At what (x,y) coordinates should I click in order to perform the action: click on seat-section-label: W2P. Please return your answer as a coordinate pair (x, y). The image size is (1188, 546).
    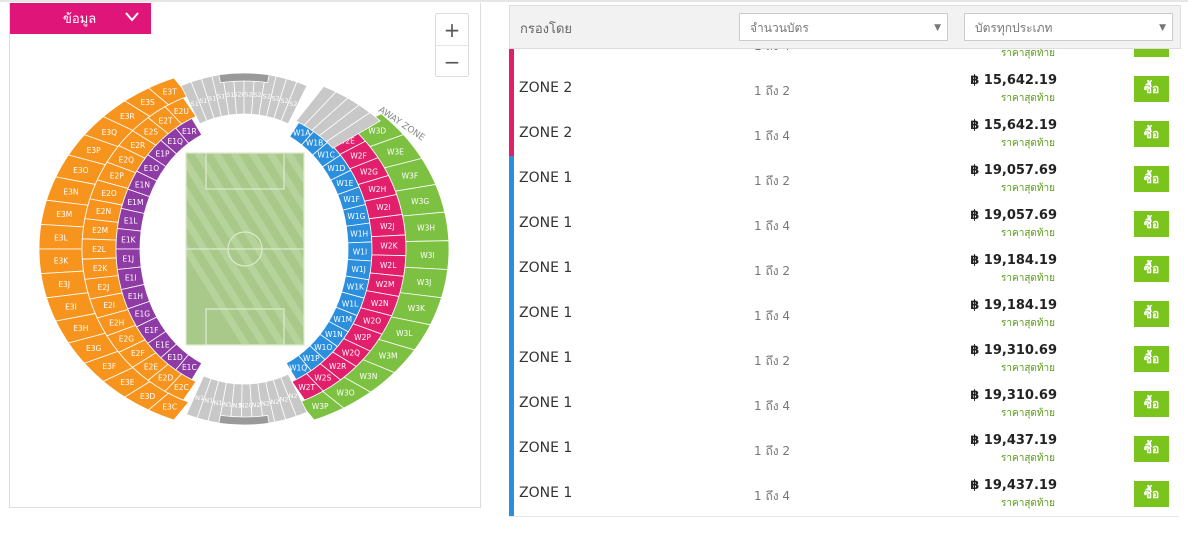
    Looking at the image, I should click on (362, 337).